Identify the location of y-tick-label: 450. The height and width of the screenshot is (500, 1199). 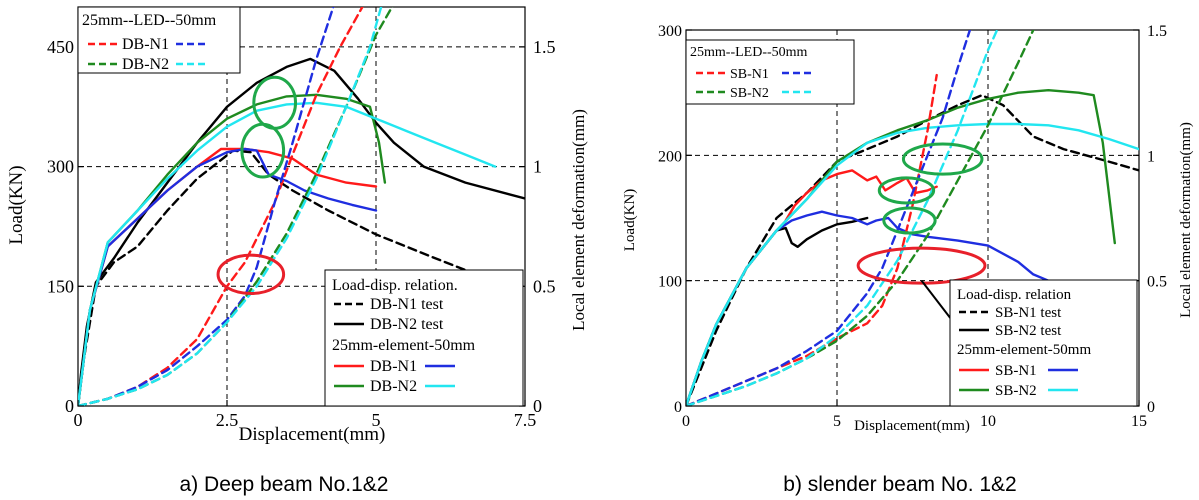
(60, 47).